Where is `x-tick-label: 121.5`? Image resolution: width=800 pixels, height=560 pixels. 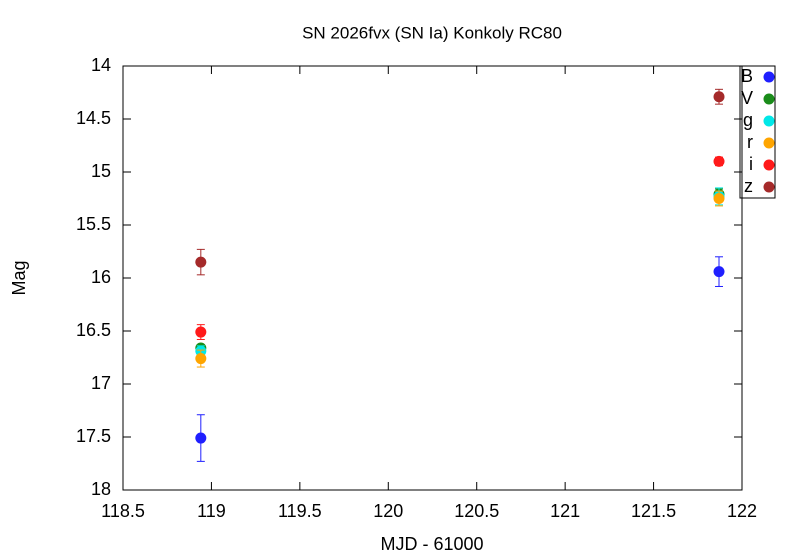 x-tick-label: 121.5 is located at coordinates (653, 511).